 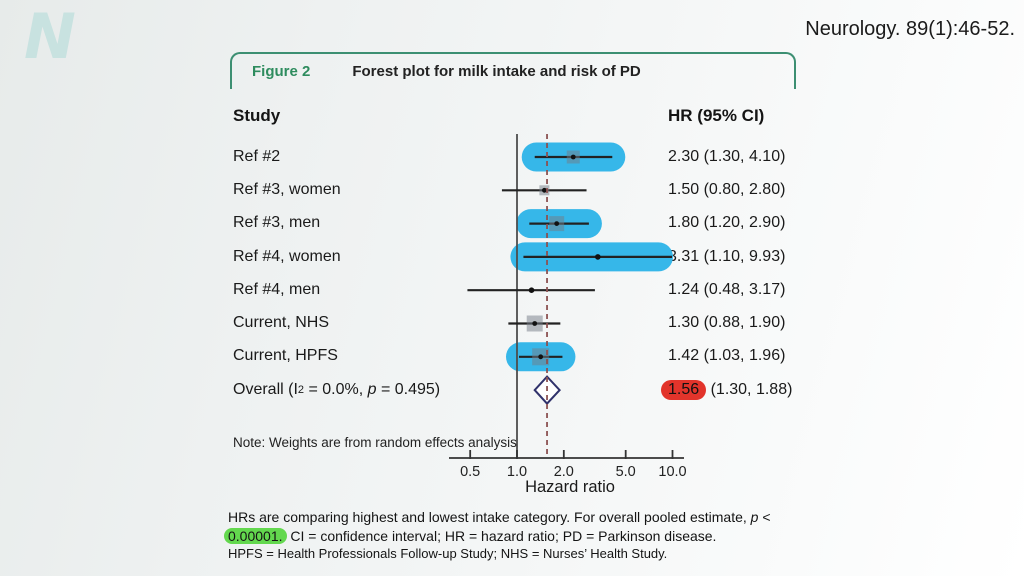 What do you see at coordinates (727, 223) in the screenshot?
I see `hr-value: 1.80 (1.20, 2.90)` at bounding box center [727, 223].